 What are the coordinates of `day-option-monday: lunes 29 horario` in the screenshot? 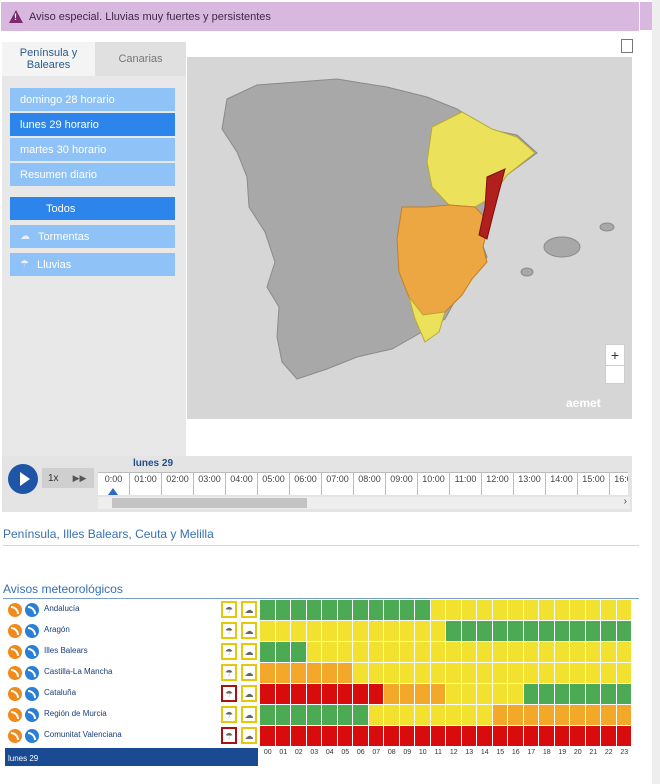 It's located at (92, 124).